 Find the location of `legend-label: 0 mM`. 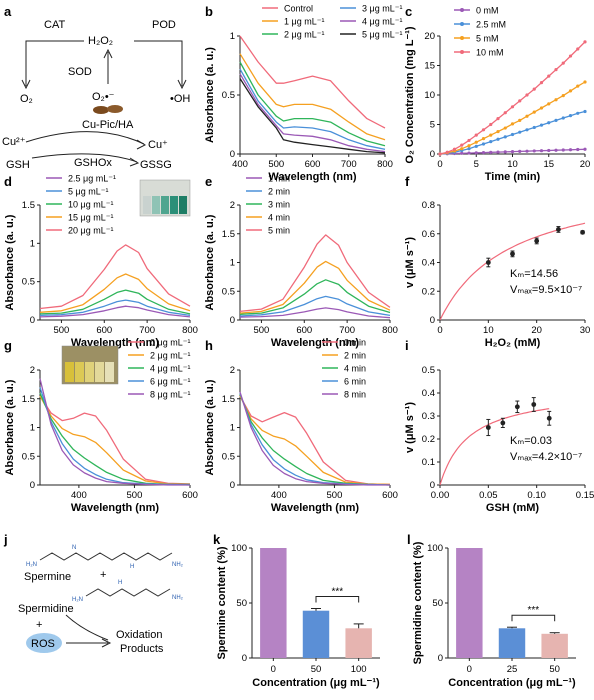

legend-label: 0 mM is located at coordinates (487, 11).